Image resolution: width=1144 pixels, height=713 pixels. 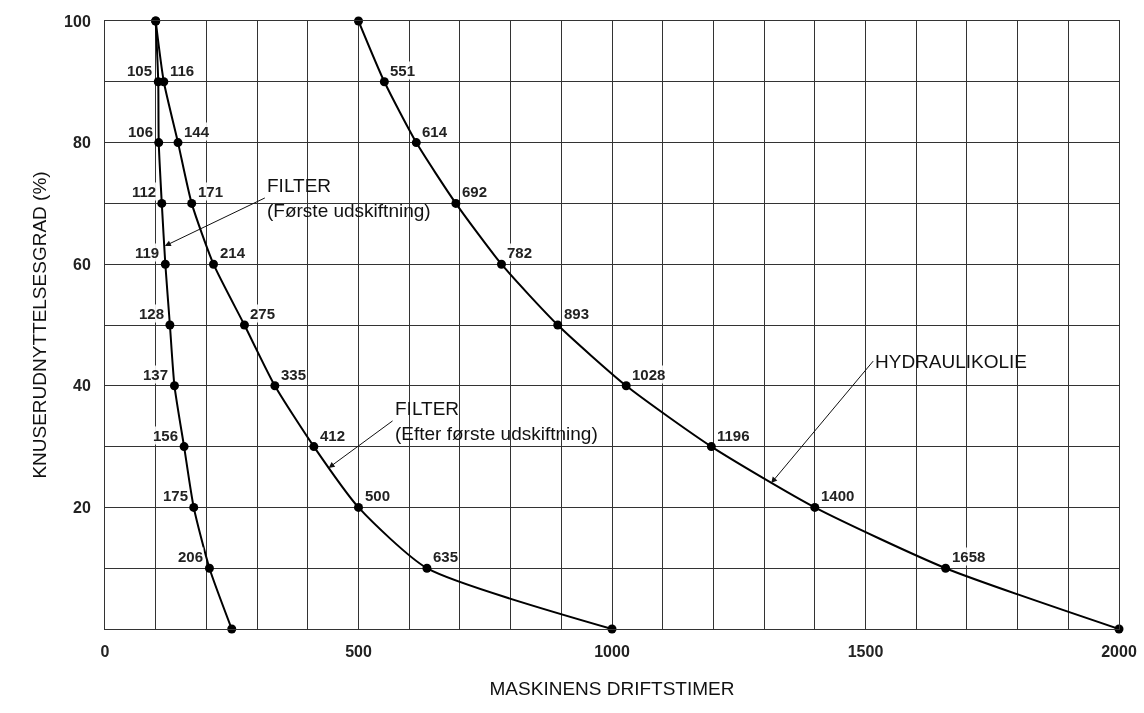 I want to click on x-tick-label: 1500, so click(x=865, y=652).